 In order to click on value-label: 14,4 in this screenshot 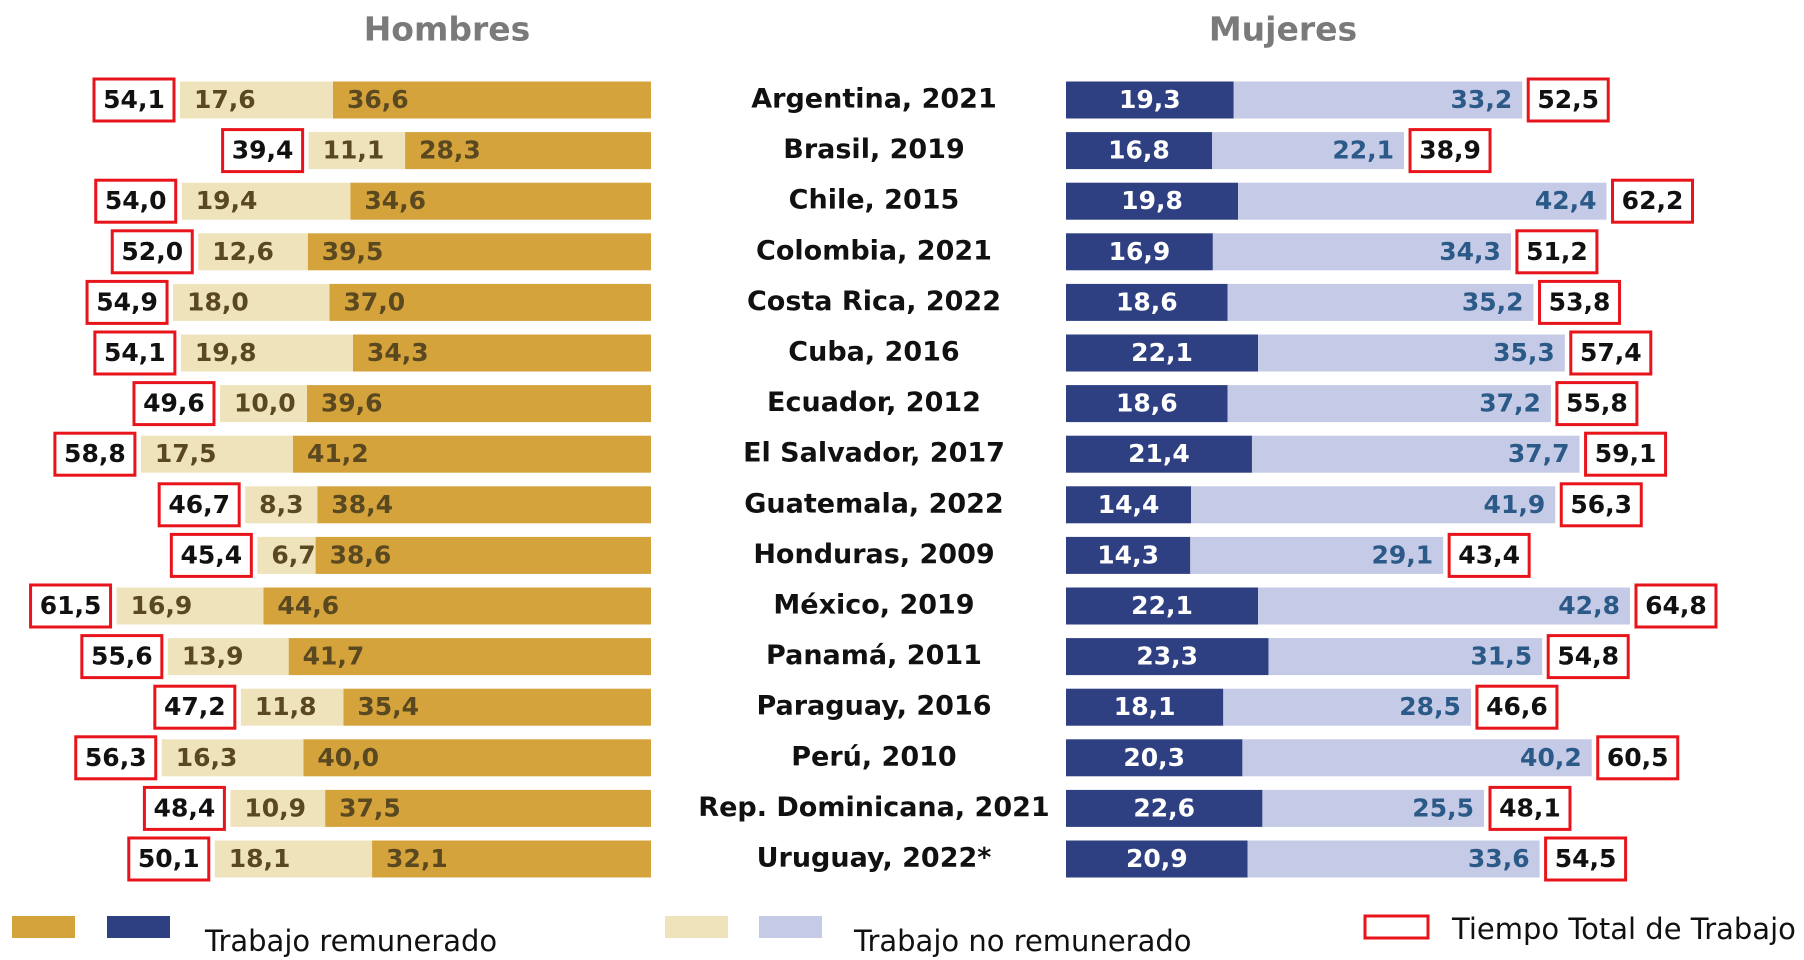, I will do `click(1129, 504)`.